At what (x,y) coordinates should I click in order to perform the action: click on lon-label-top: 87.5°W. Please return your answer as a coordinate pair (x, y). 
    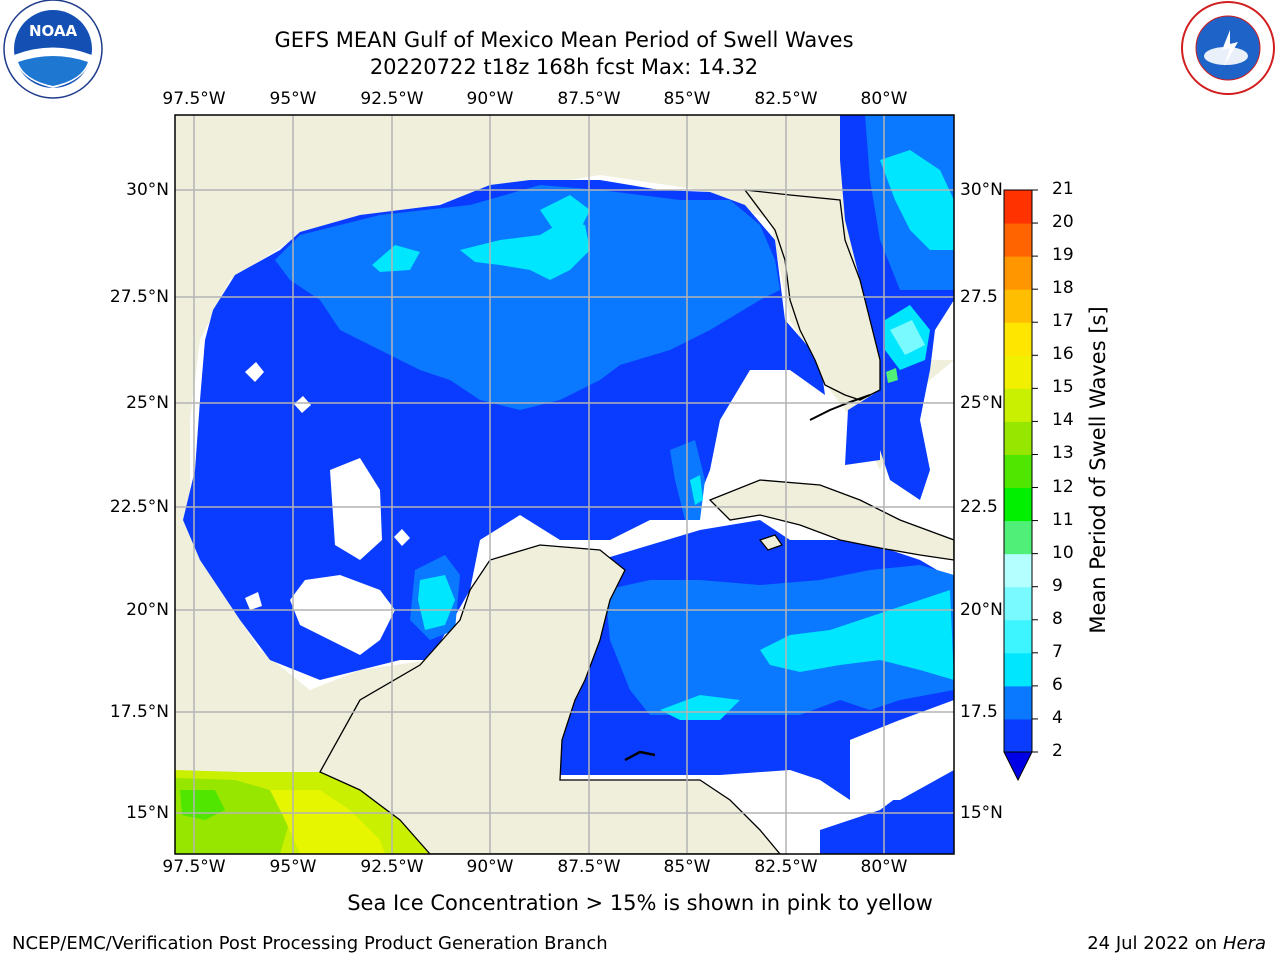
    Looking at the image, I should click on (589, 99).